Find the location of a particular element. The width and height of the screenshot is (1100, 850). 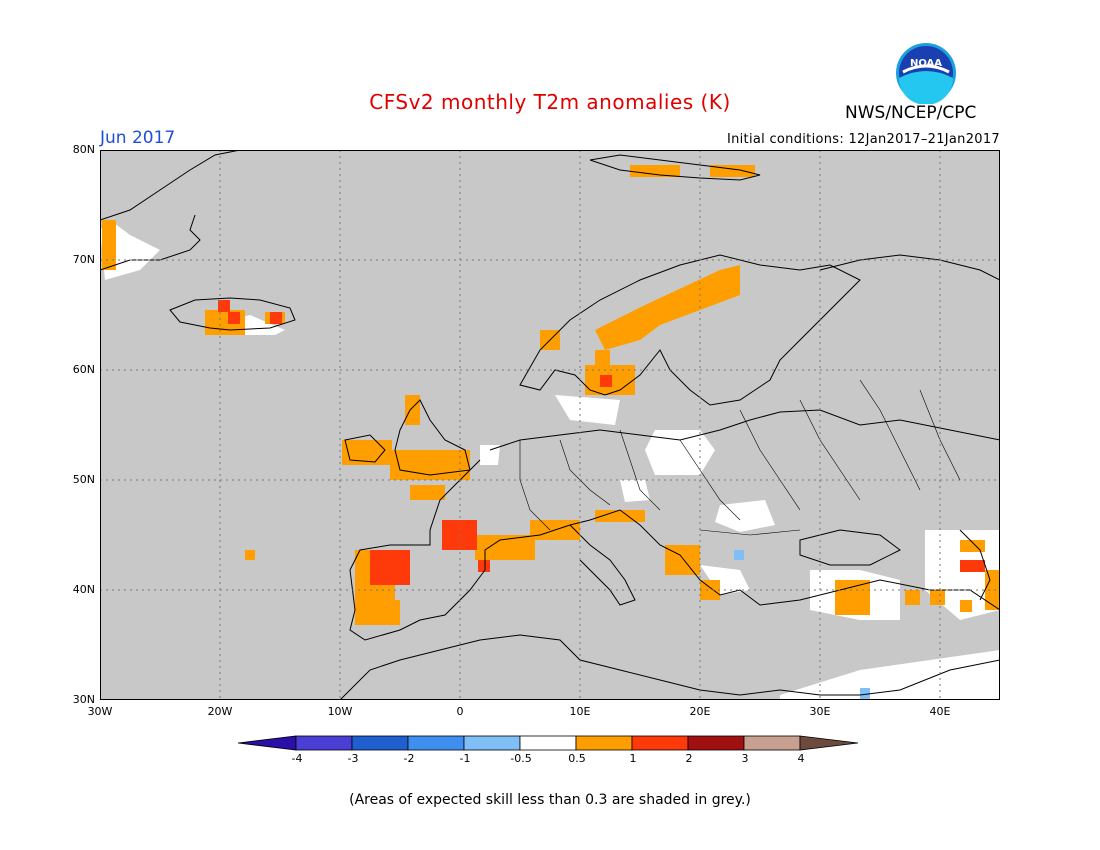

colorbar-label-7: 1 is located at coordinates (633, 758).